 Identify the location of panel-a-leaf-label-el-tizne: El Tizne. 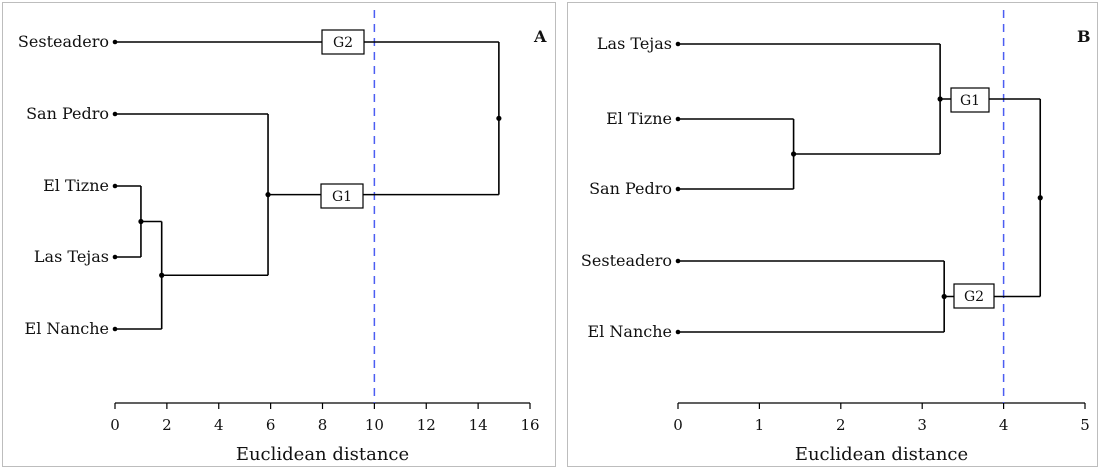
(76, 185).